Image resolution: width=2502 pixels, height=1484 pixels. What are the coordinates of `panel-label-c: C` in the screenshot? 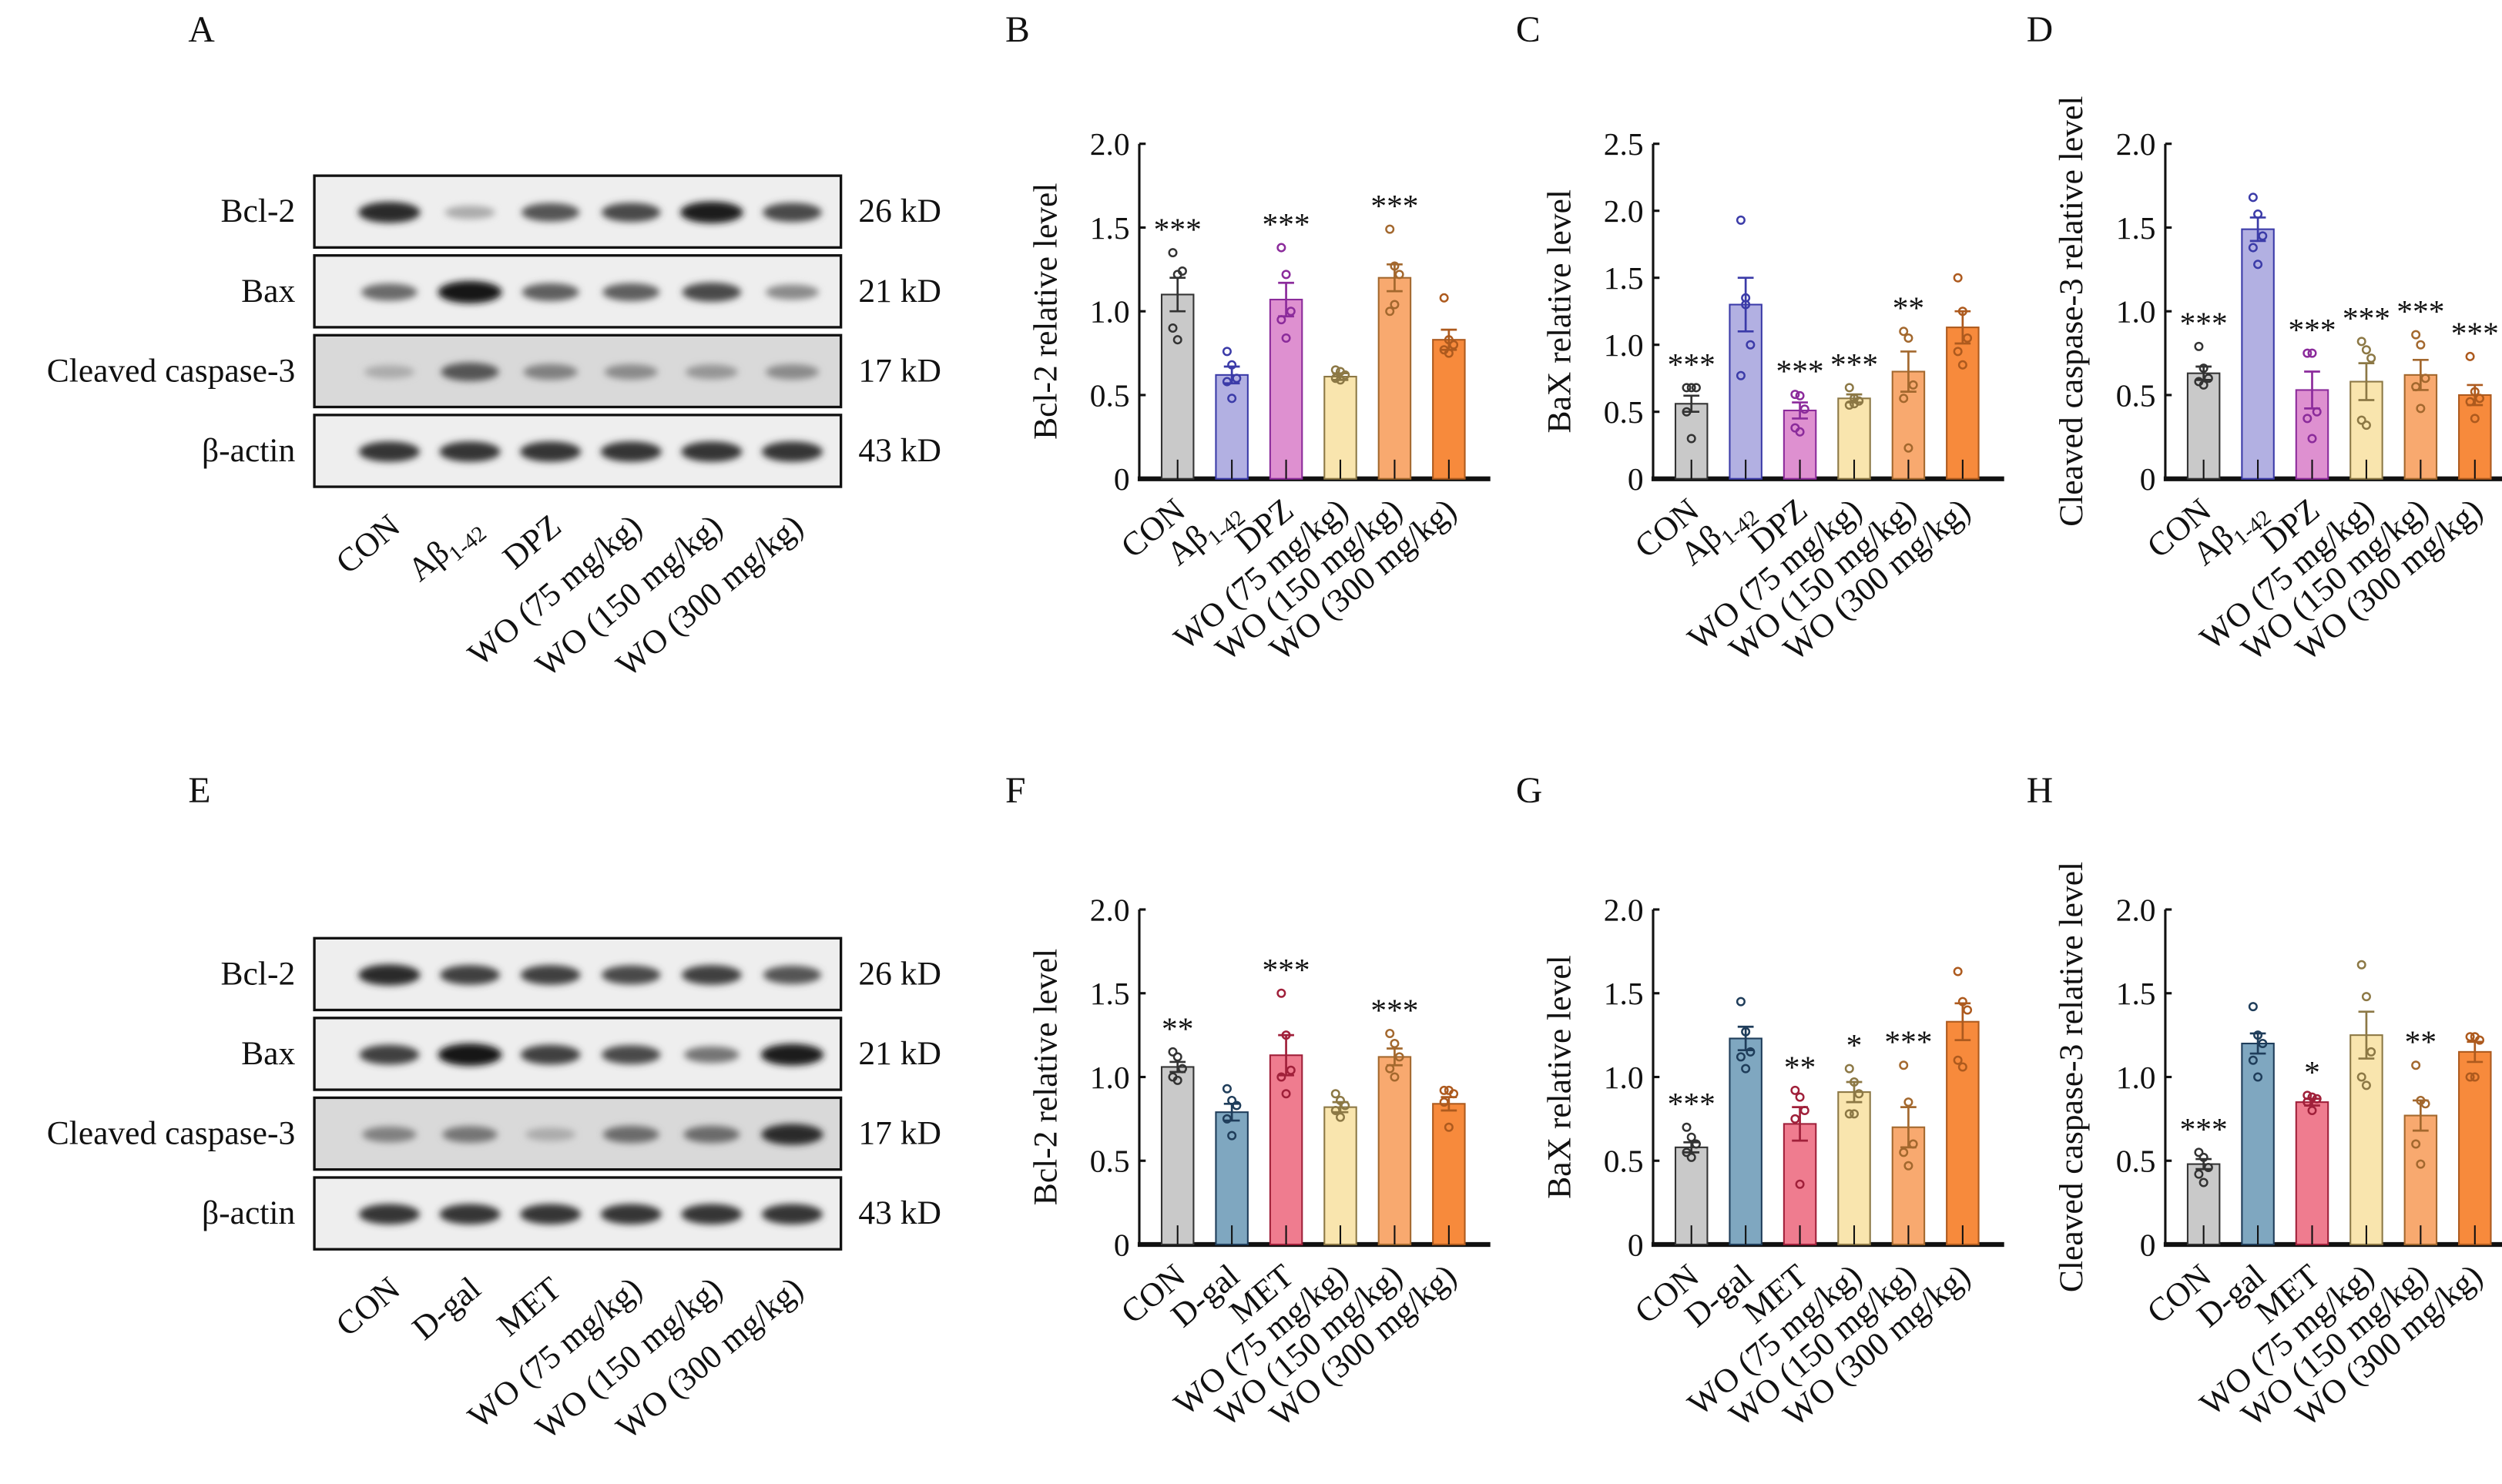 It's located at (1528, 30).